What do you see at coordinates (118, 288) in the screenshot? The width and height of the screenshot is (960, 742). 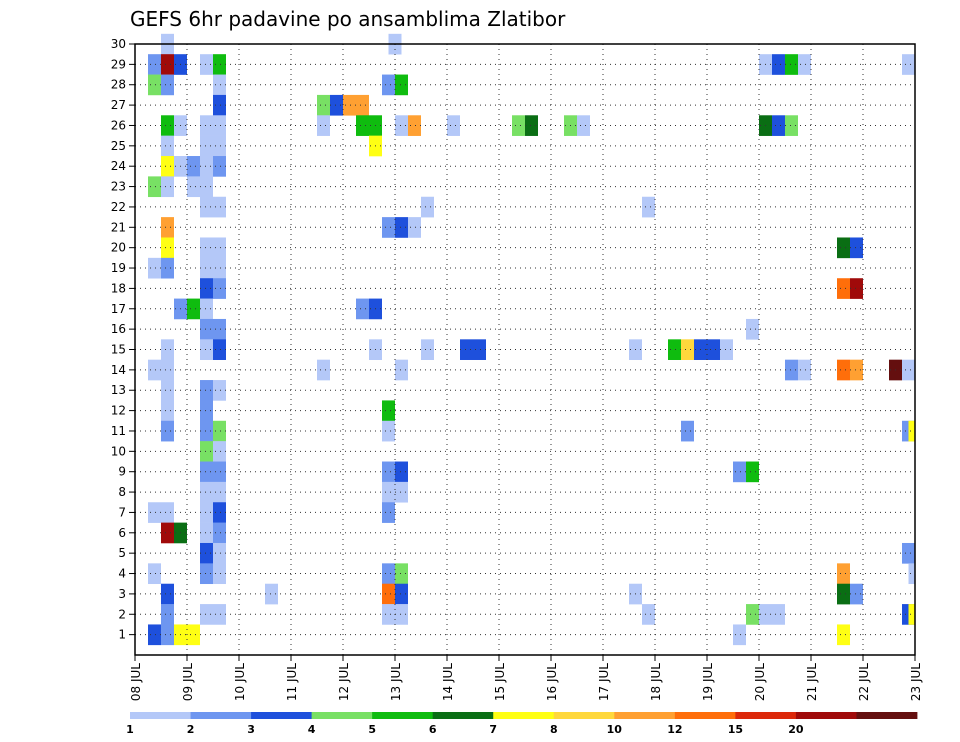 I see `y-tick-label: 18` at bounding box center [118, 288].